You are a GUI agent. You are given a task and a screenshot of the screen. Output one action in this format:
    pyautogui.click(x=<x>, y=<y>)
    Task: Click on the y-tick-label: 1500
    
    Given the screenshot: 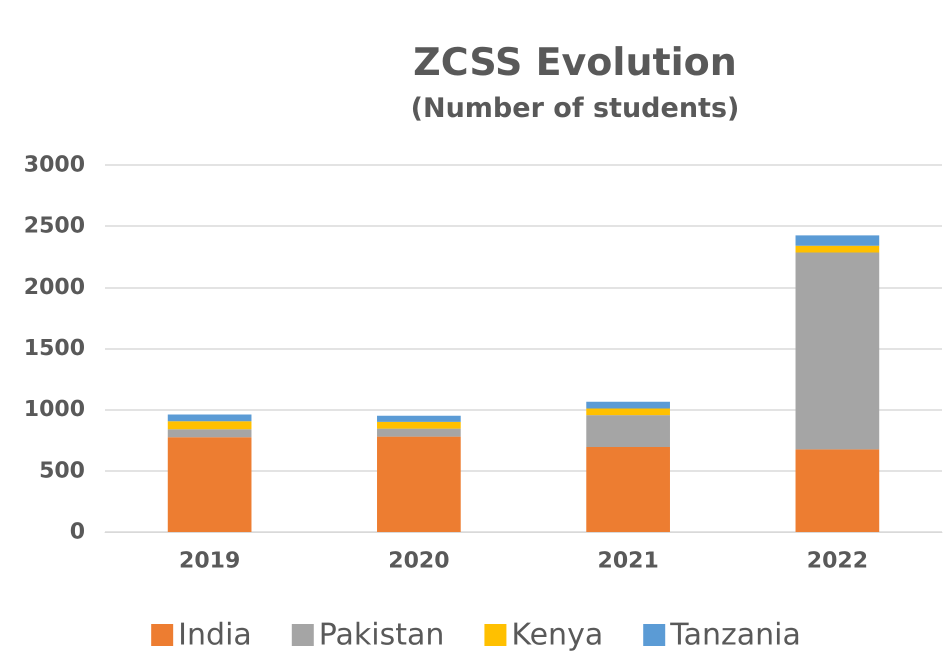 What is the action you would take?
    pyautogui.click(x=54, y=348)
    